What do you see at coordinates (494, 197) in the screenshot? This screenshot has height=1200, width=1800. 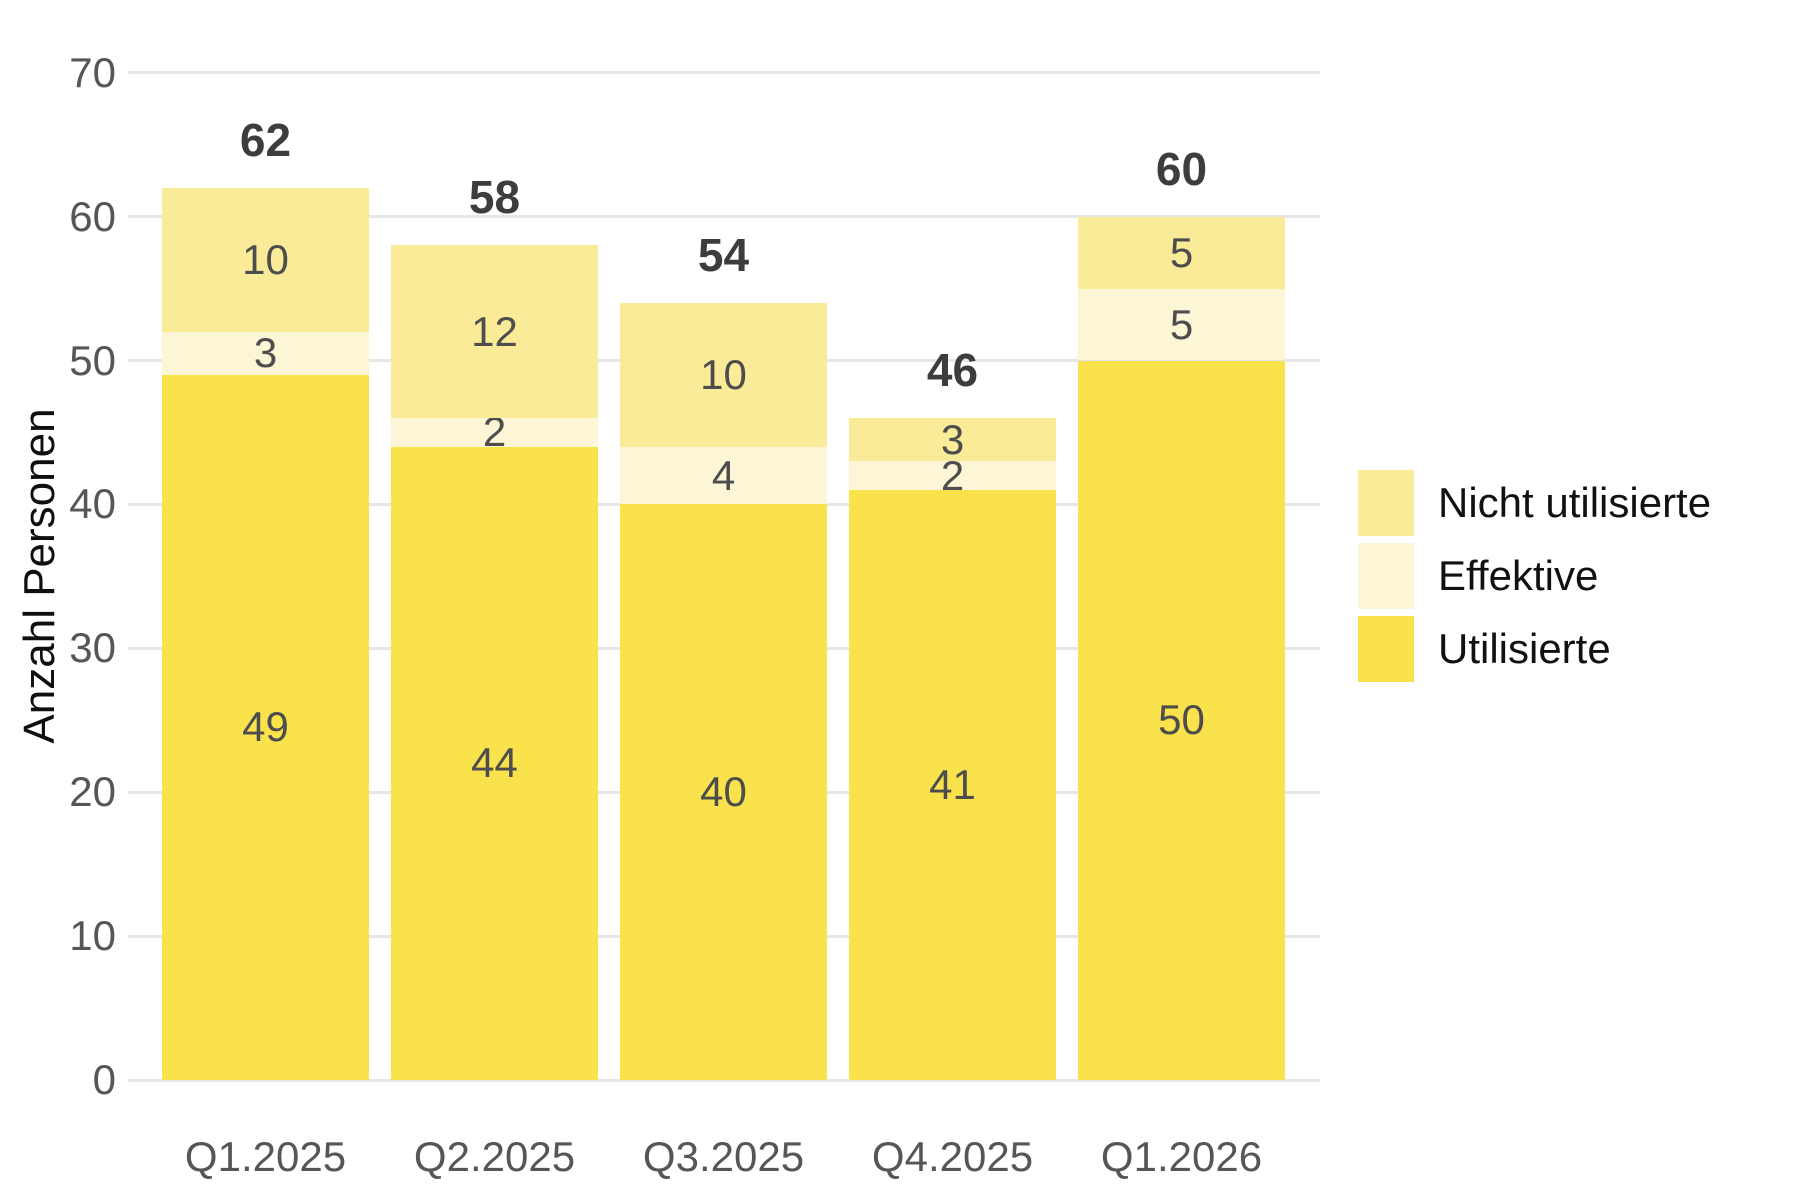 I see `bar-total-label-Q2.2025: 58` at bounding box center [494, 197].